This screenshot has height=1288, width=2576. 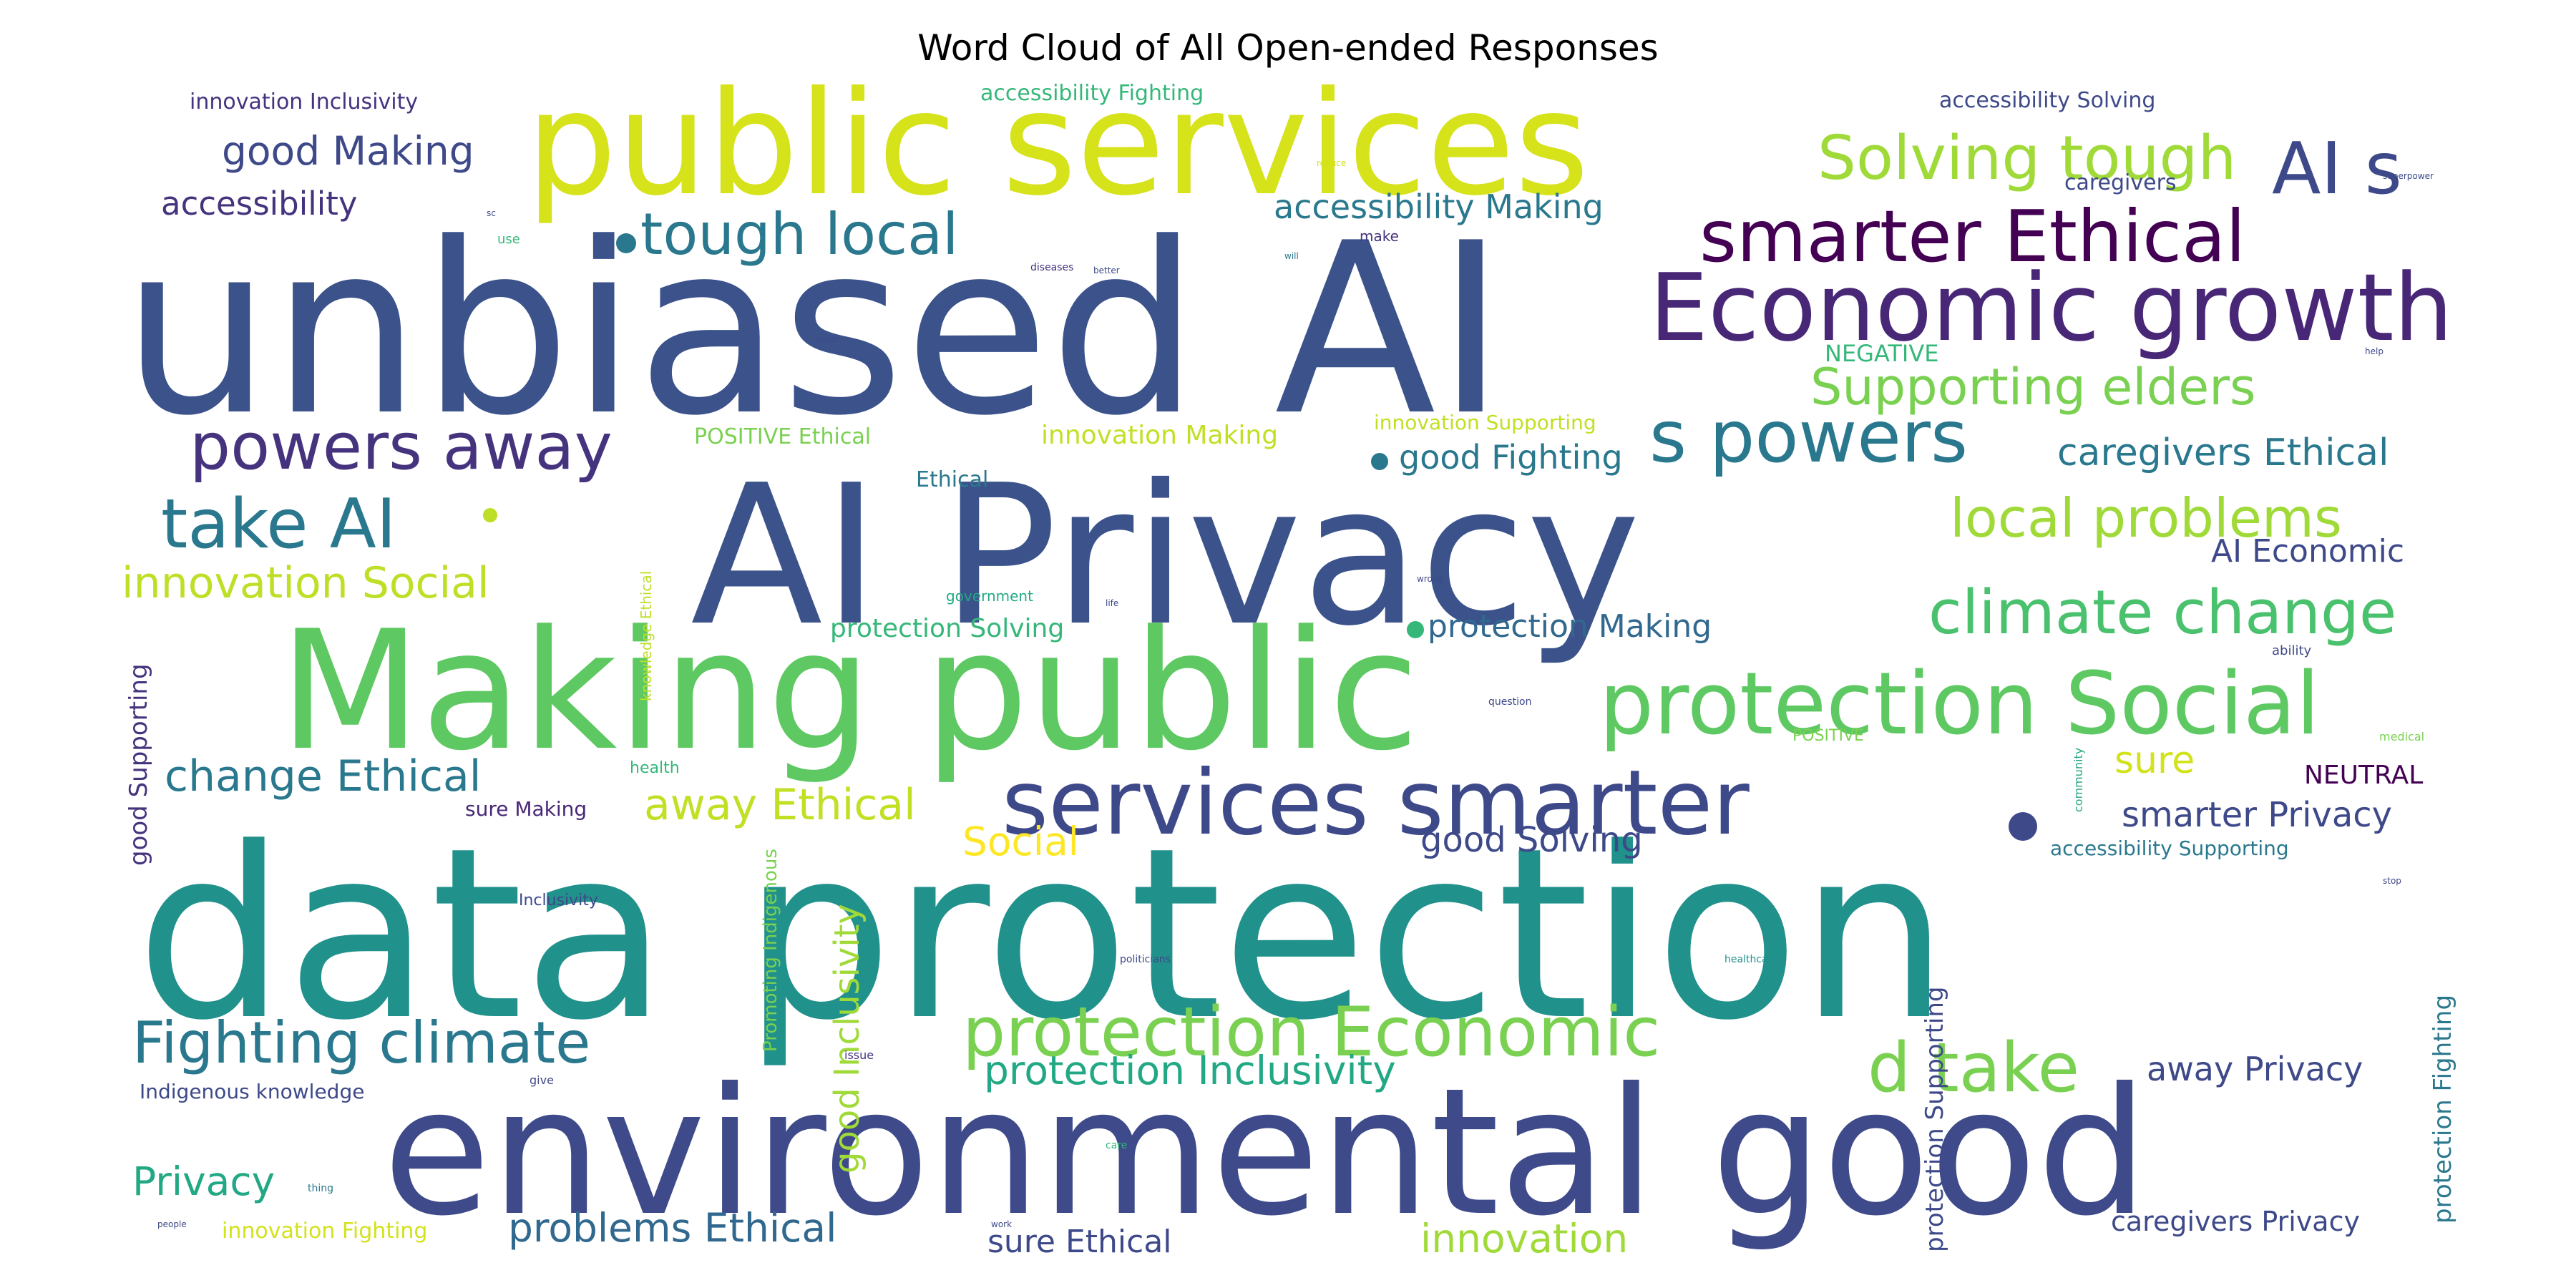 I want to click on cloud-word: protection Supporting, so click(x=1935, y=1119).